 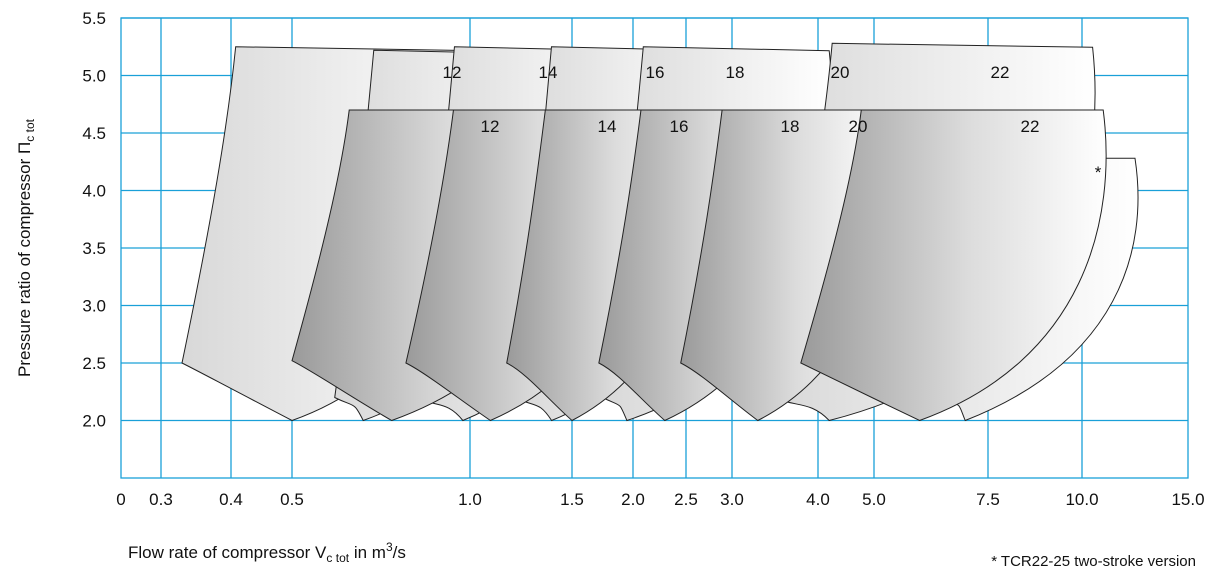 I want to click on x-axis-title-unit: in m, so click(x=367, y=552).